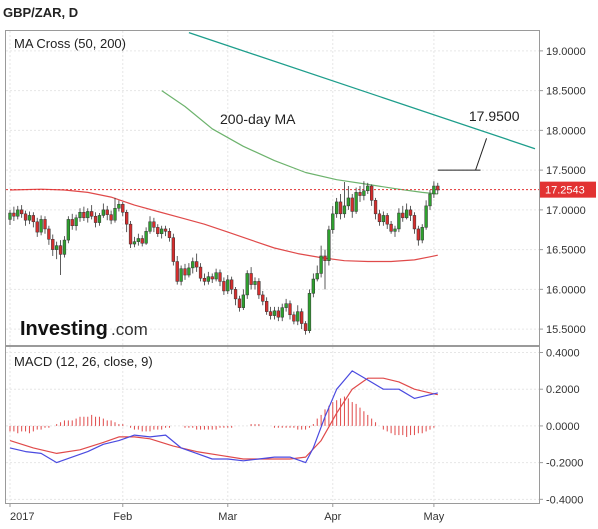 The image size is (598, 529). I want to click on last-price-tag-bg, so click(568, 189).